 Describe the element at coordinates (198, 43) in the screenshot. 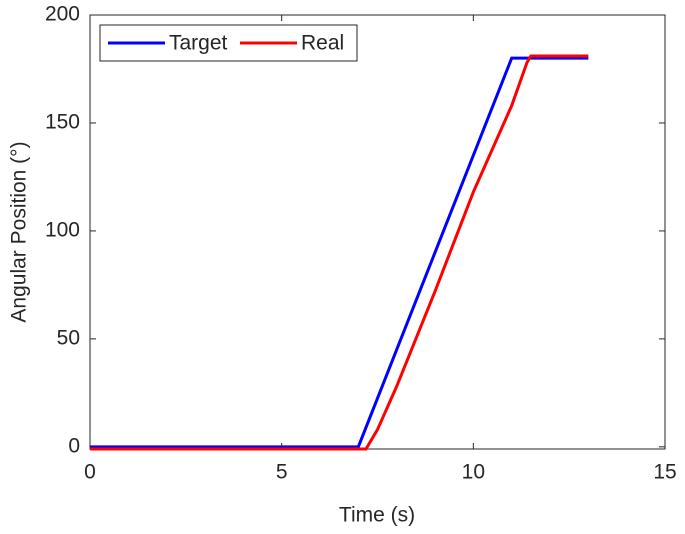

I see `legend-label: Target` at that location.